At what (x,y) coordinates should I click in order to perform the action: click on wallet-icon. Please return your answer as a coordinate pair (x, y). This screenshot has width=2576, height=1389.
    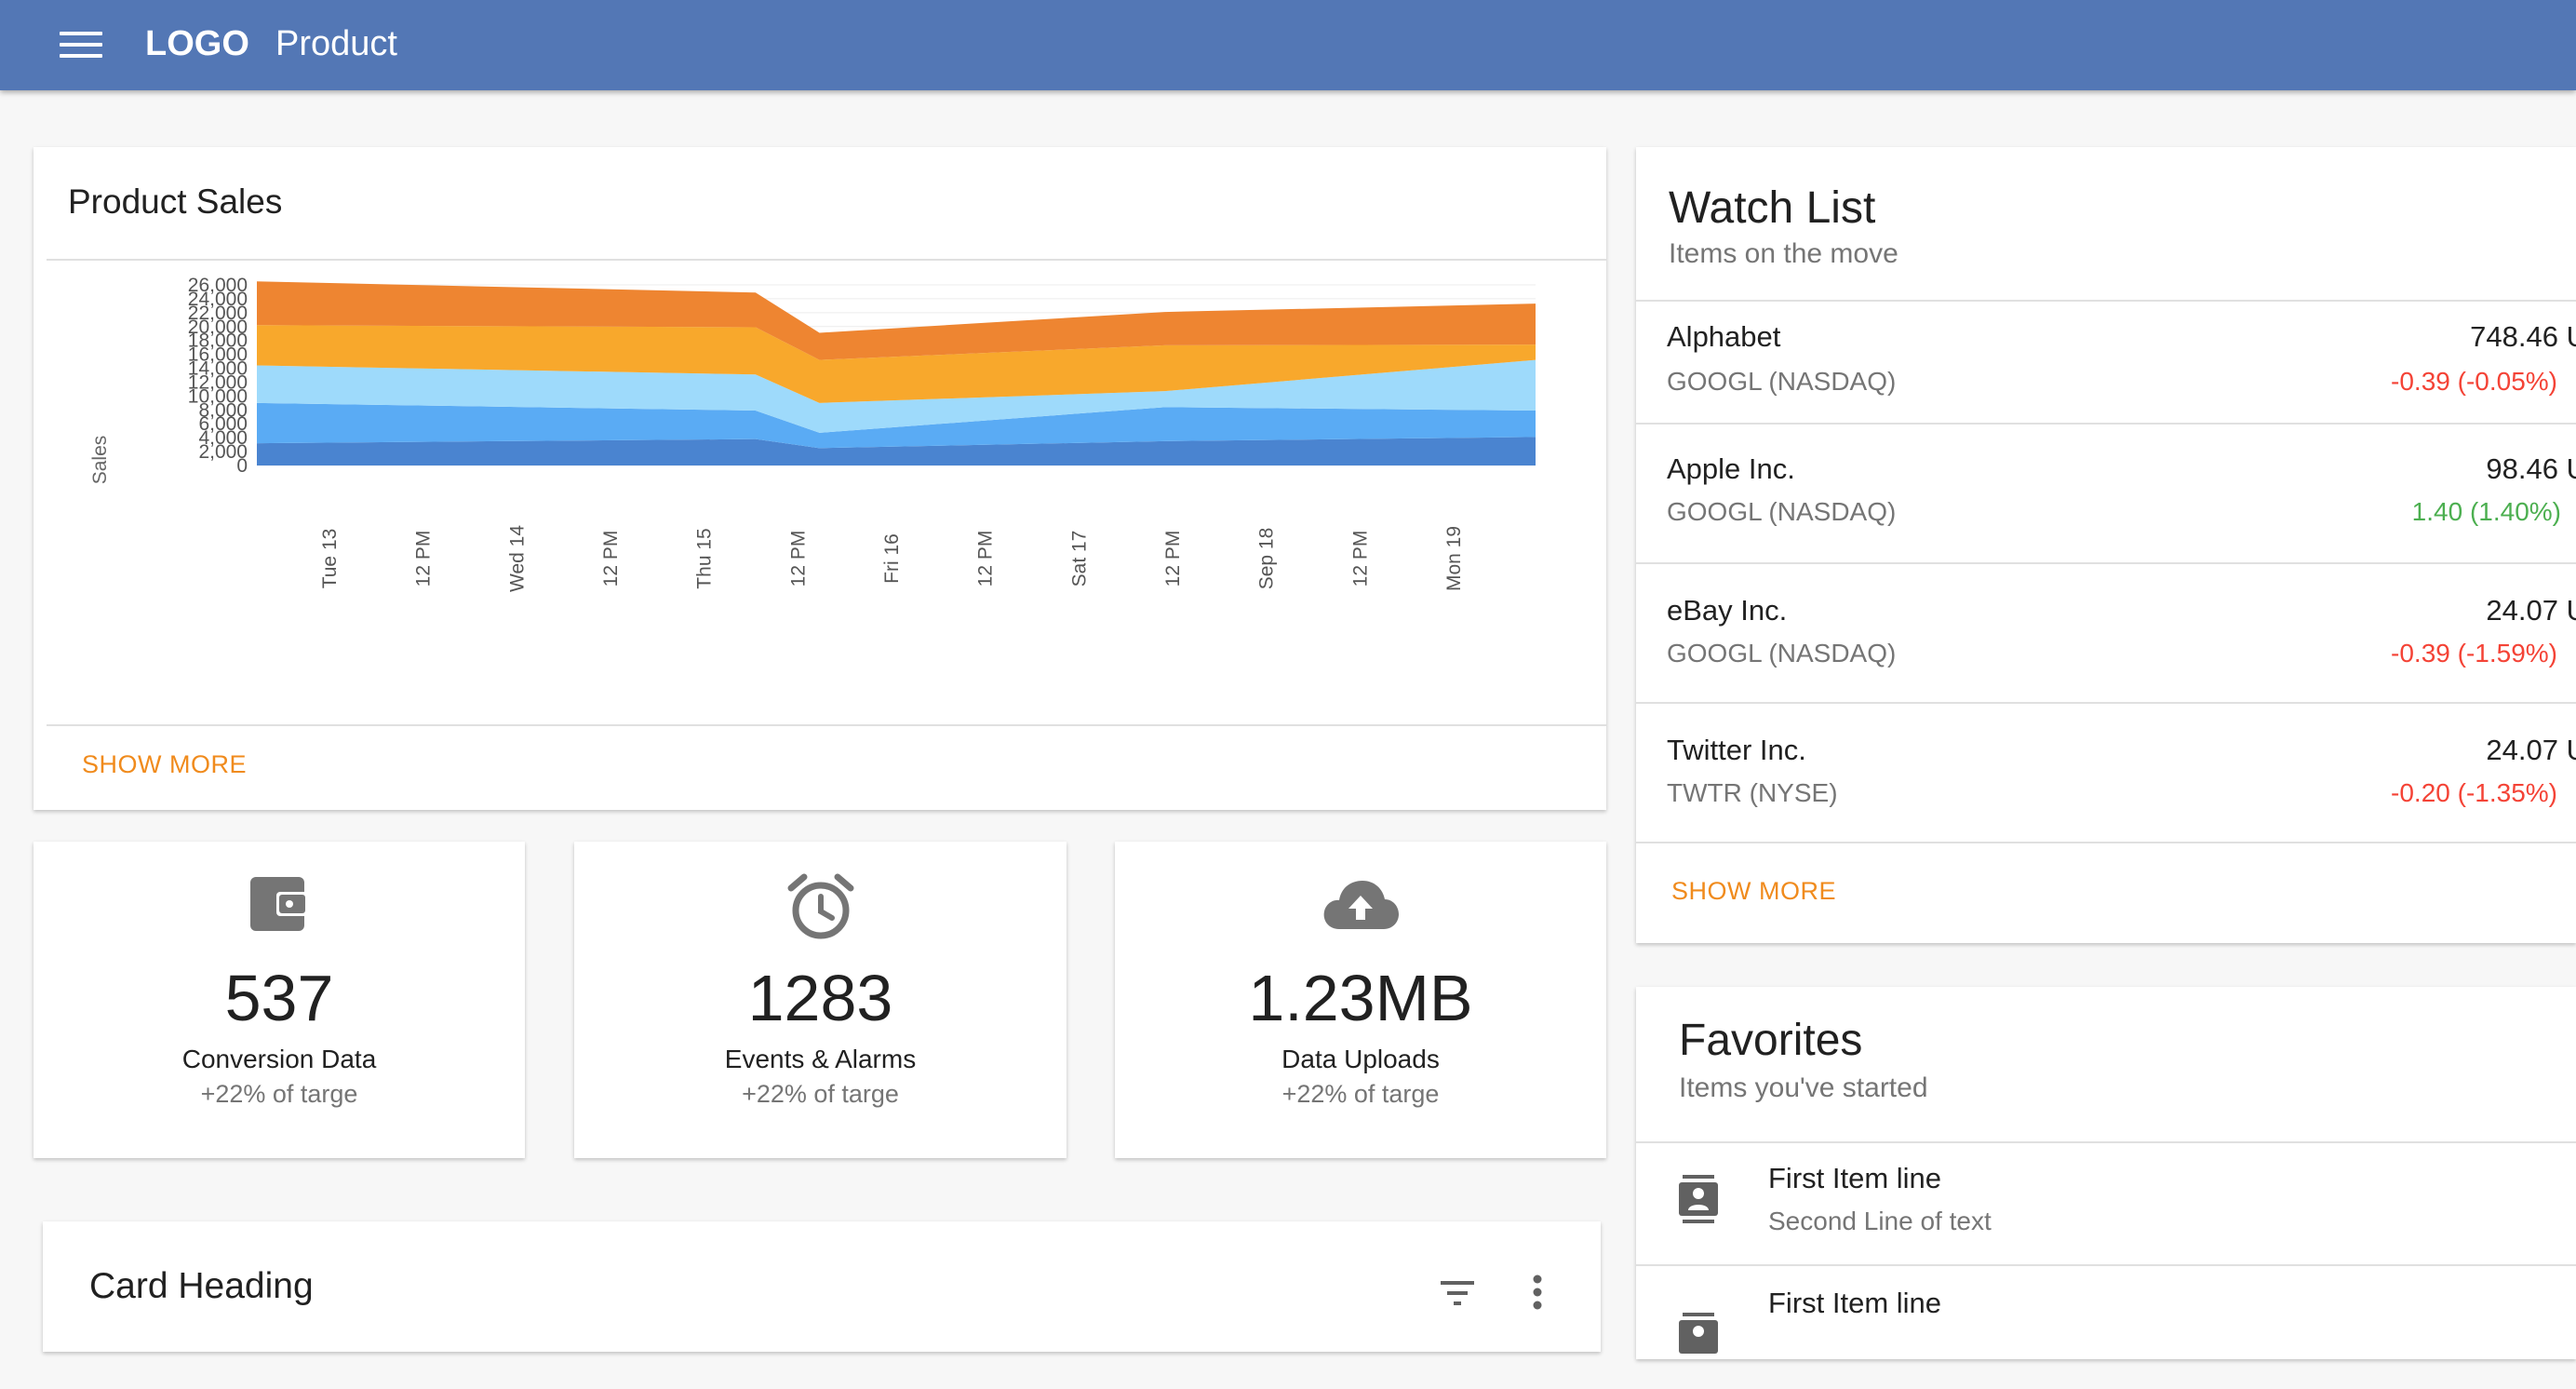
    Looking at the image, I should click on (279, 908).